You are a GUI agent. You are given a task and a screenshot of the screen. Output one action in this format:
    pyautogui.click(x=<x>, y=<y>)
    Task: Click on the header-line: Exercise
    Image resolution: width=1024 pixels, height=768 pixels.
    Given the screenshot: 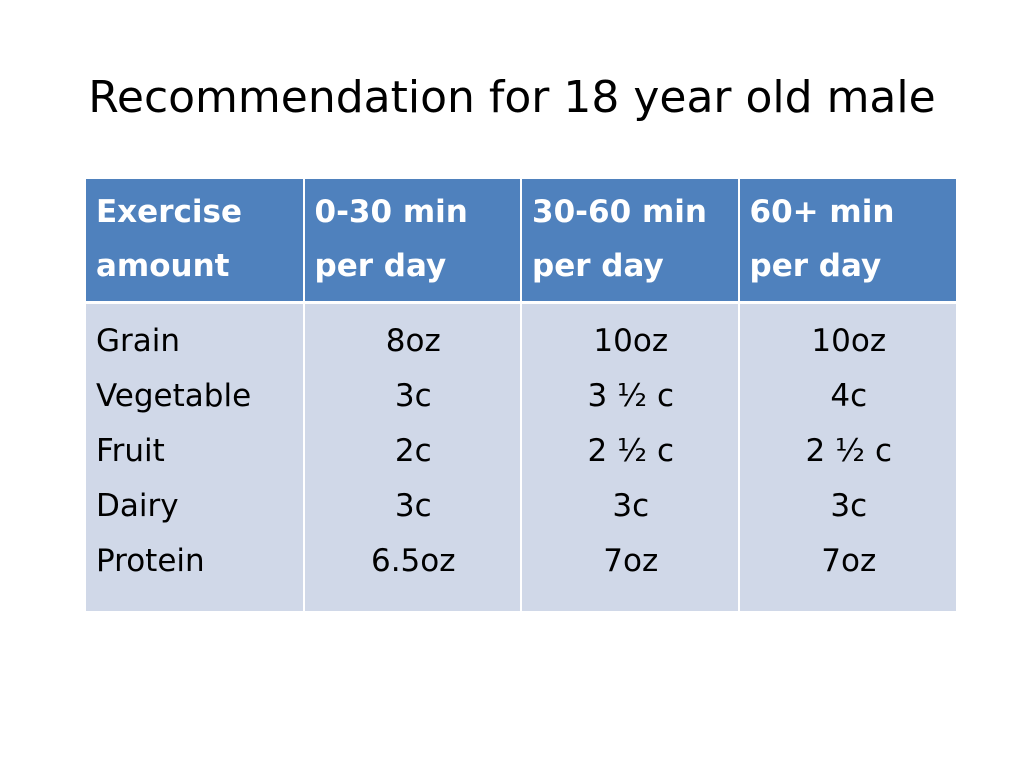 What is the action you would take?
    pyautogui.click(x=169, y=212)
    